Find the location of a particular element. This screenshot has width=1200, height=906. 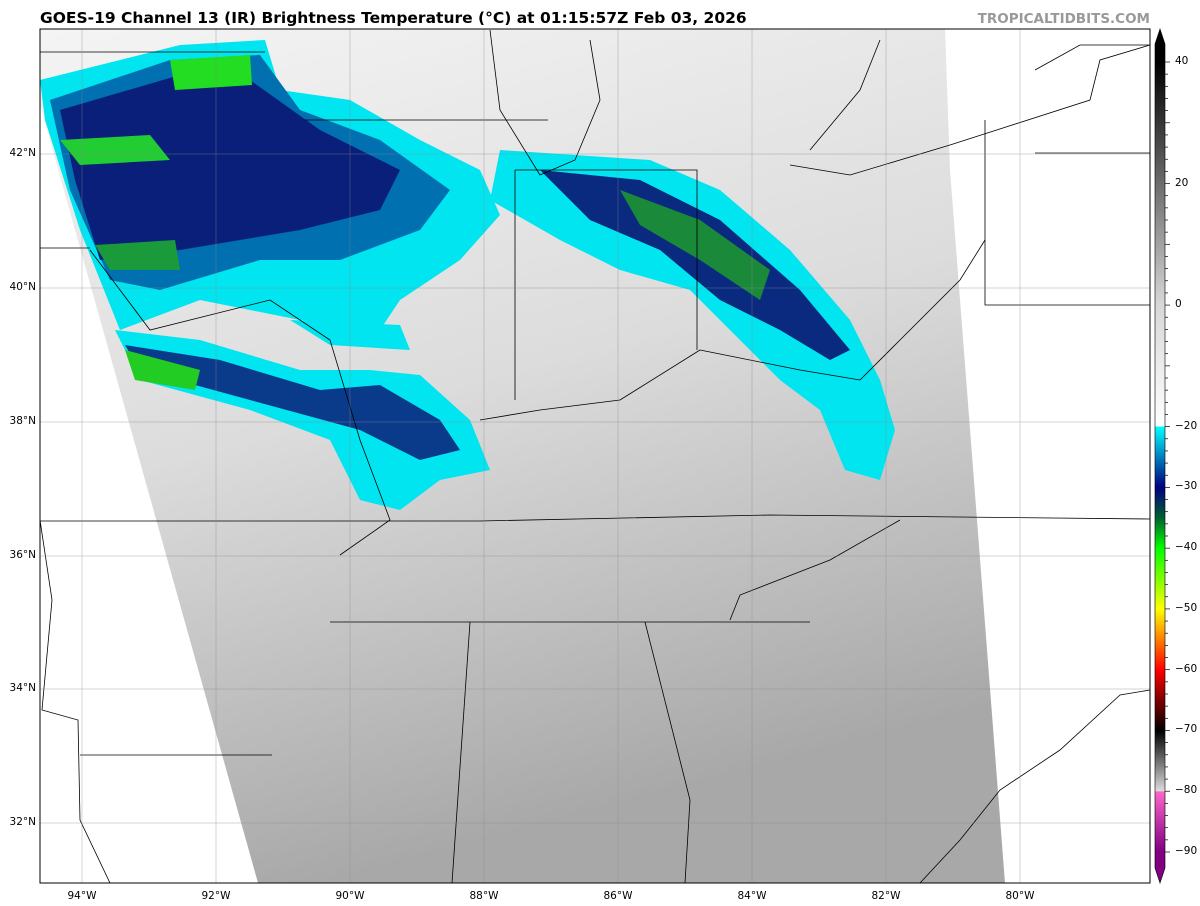

longitude-label: 88°W is located at coordinates (484, 896).